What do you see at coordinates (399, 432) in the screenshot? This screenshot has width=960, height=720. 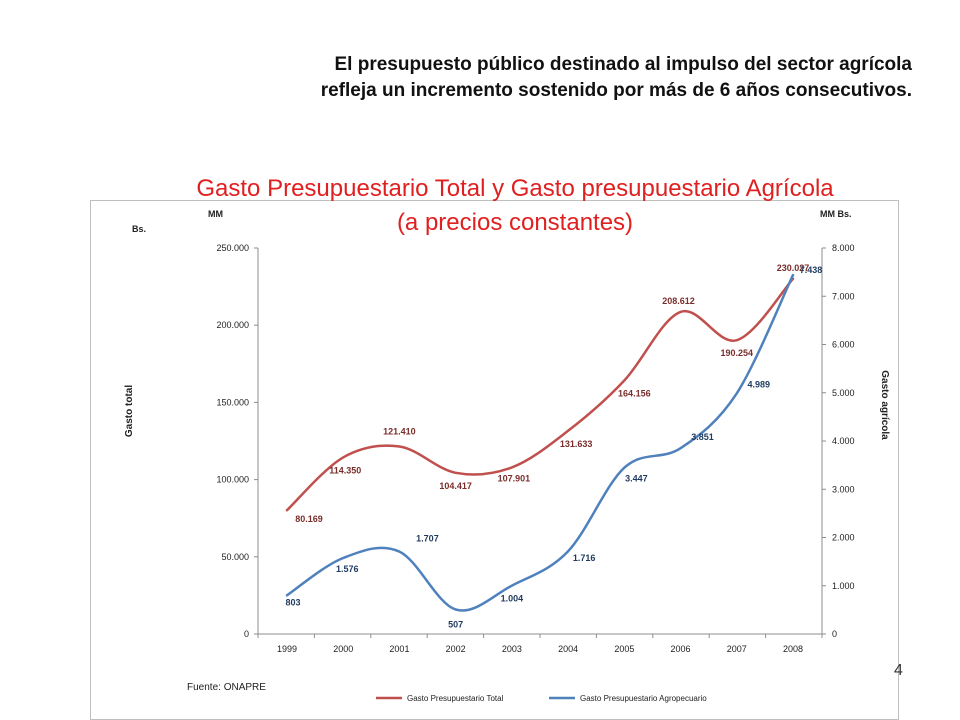 I see `data-label-total: 121.410` at bounding box center [399, 432].